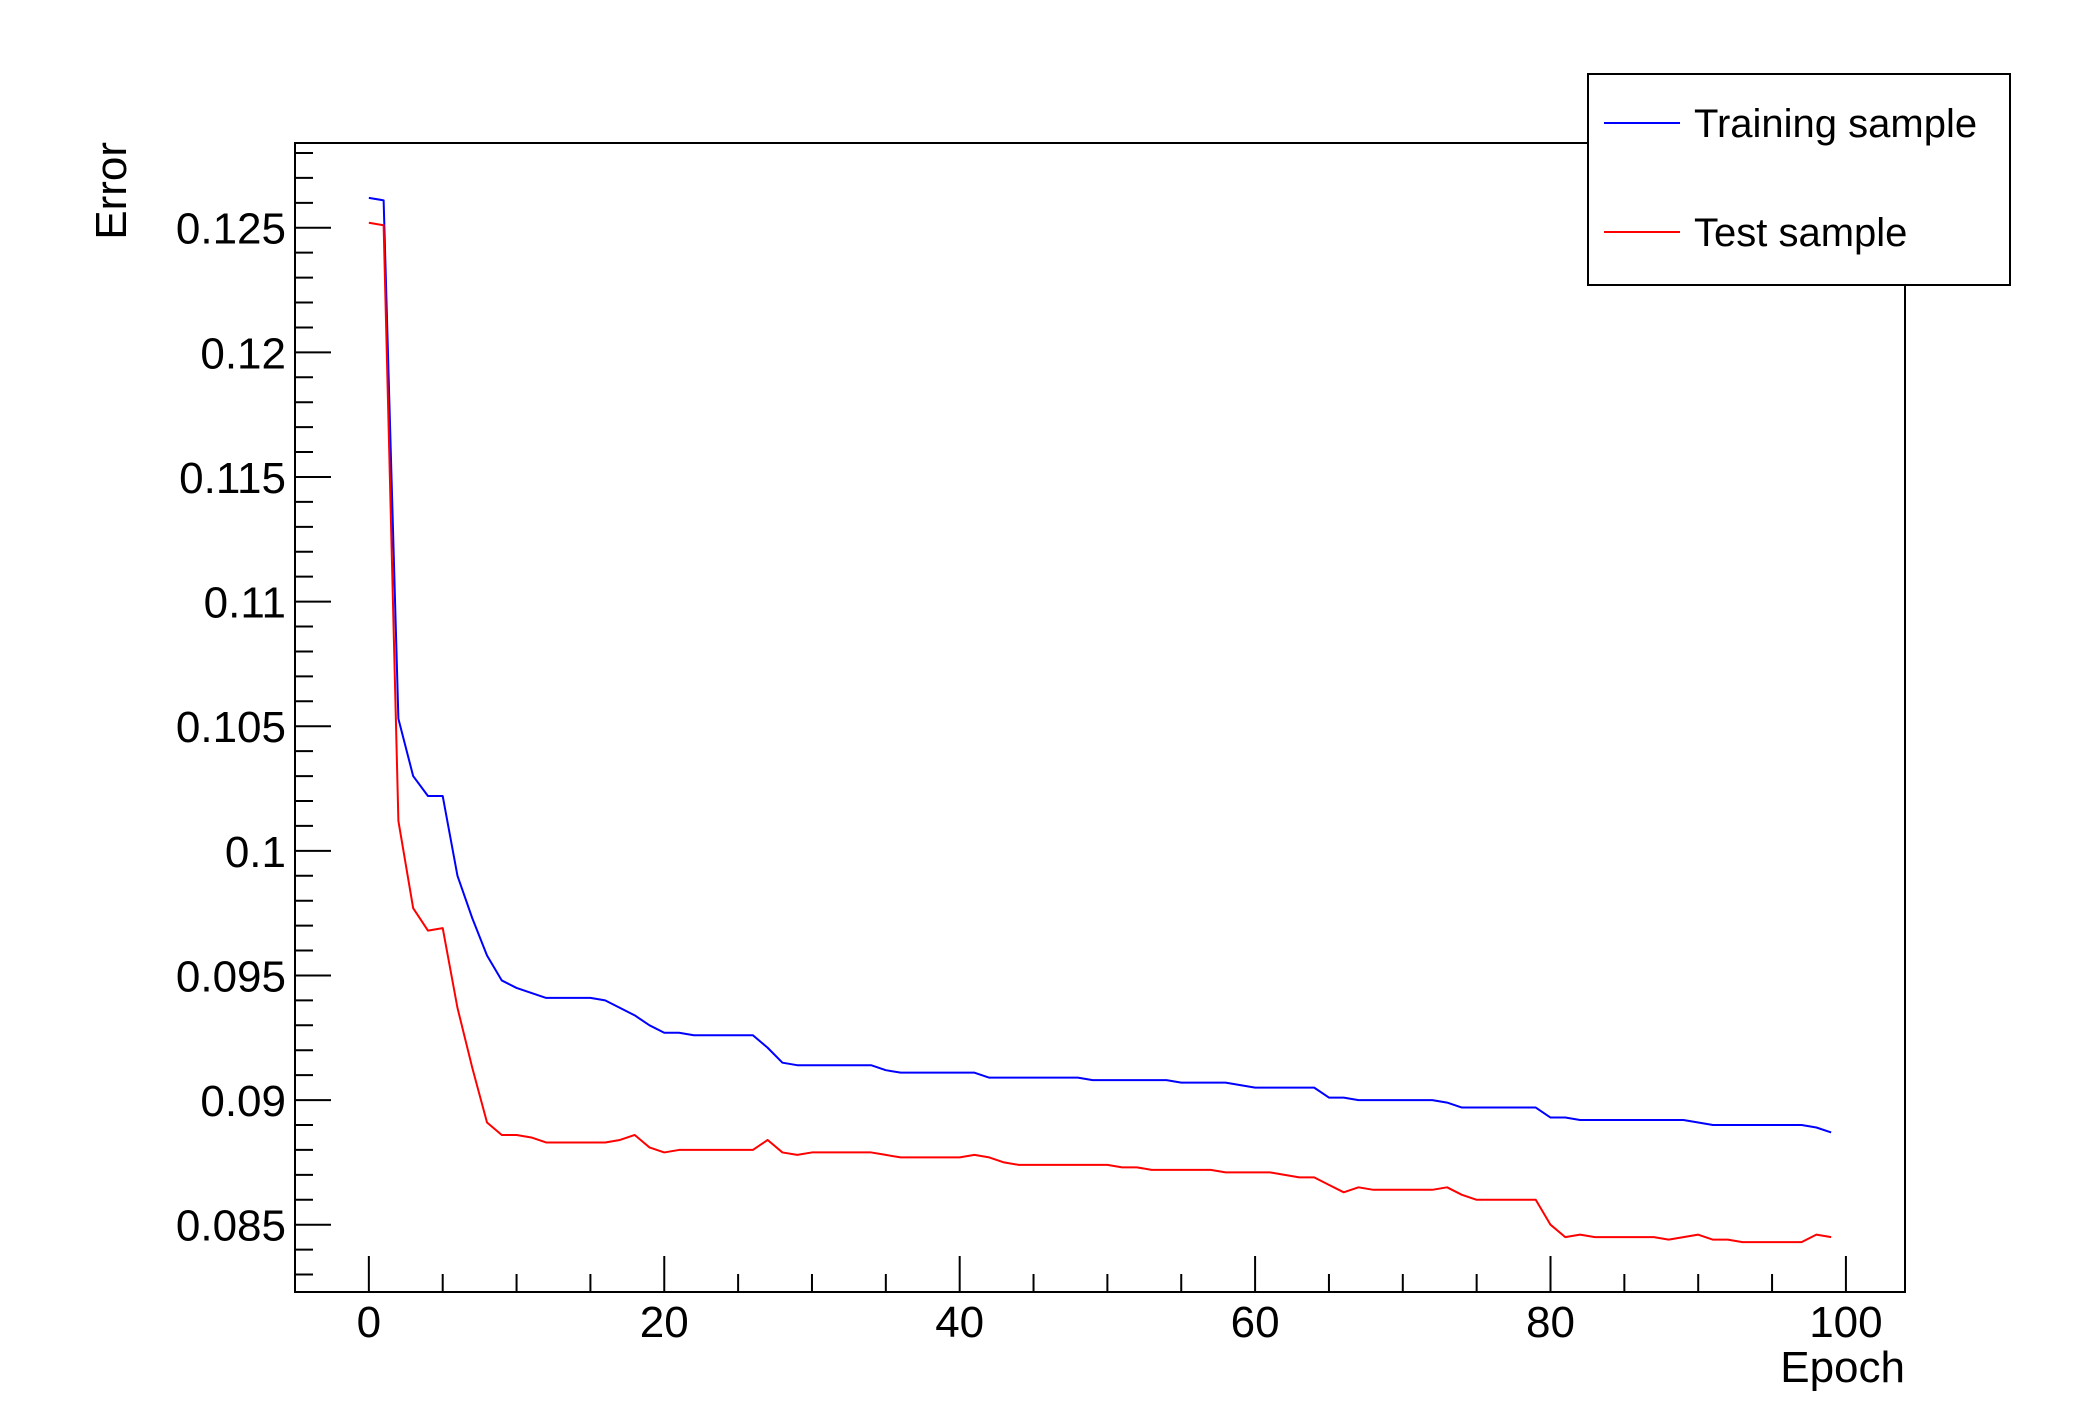 This screenshot has width=2088, height=1416. What do you see at coordinates (243, 1101) in the screenshot?
I see `y-tick-label: 0.09` at bounding box center [243, 1101].